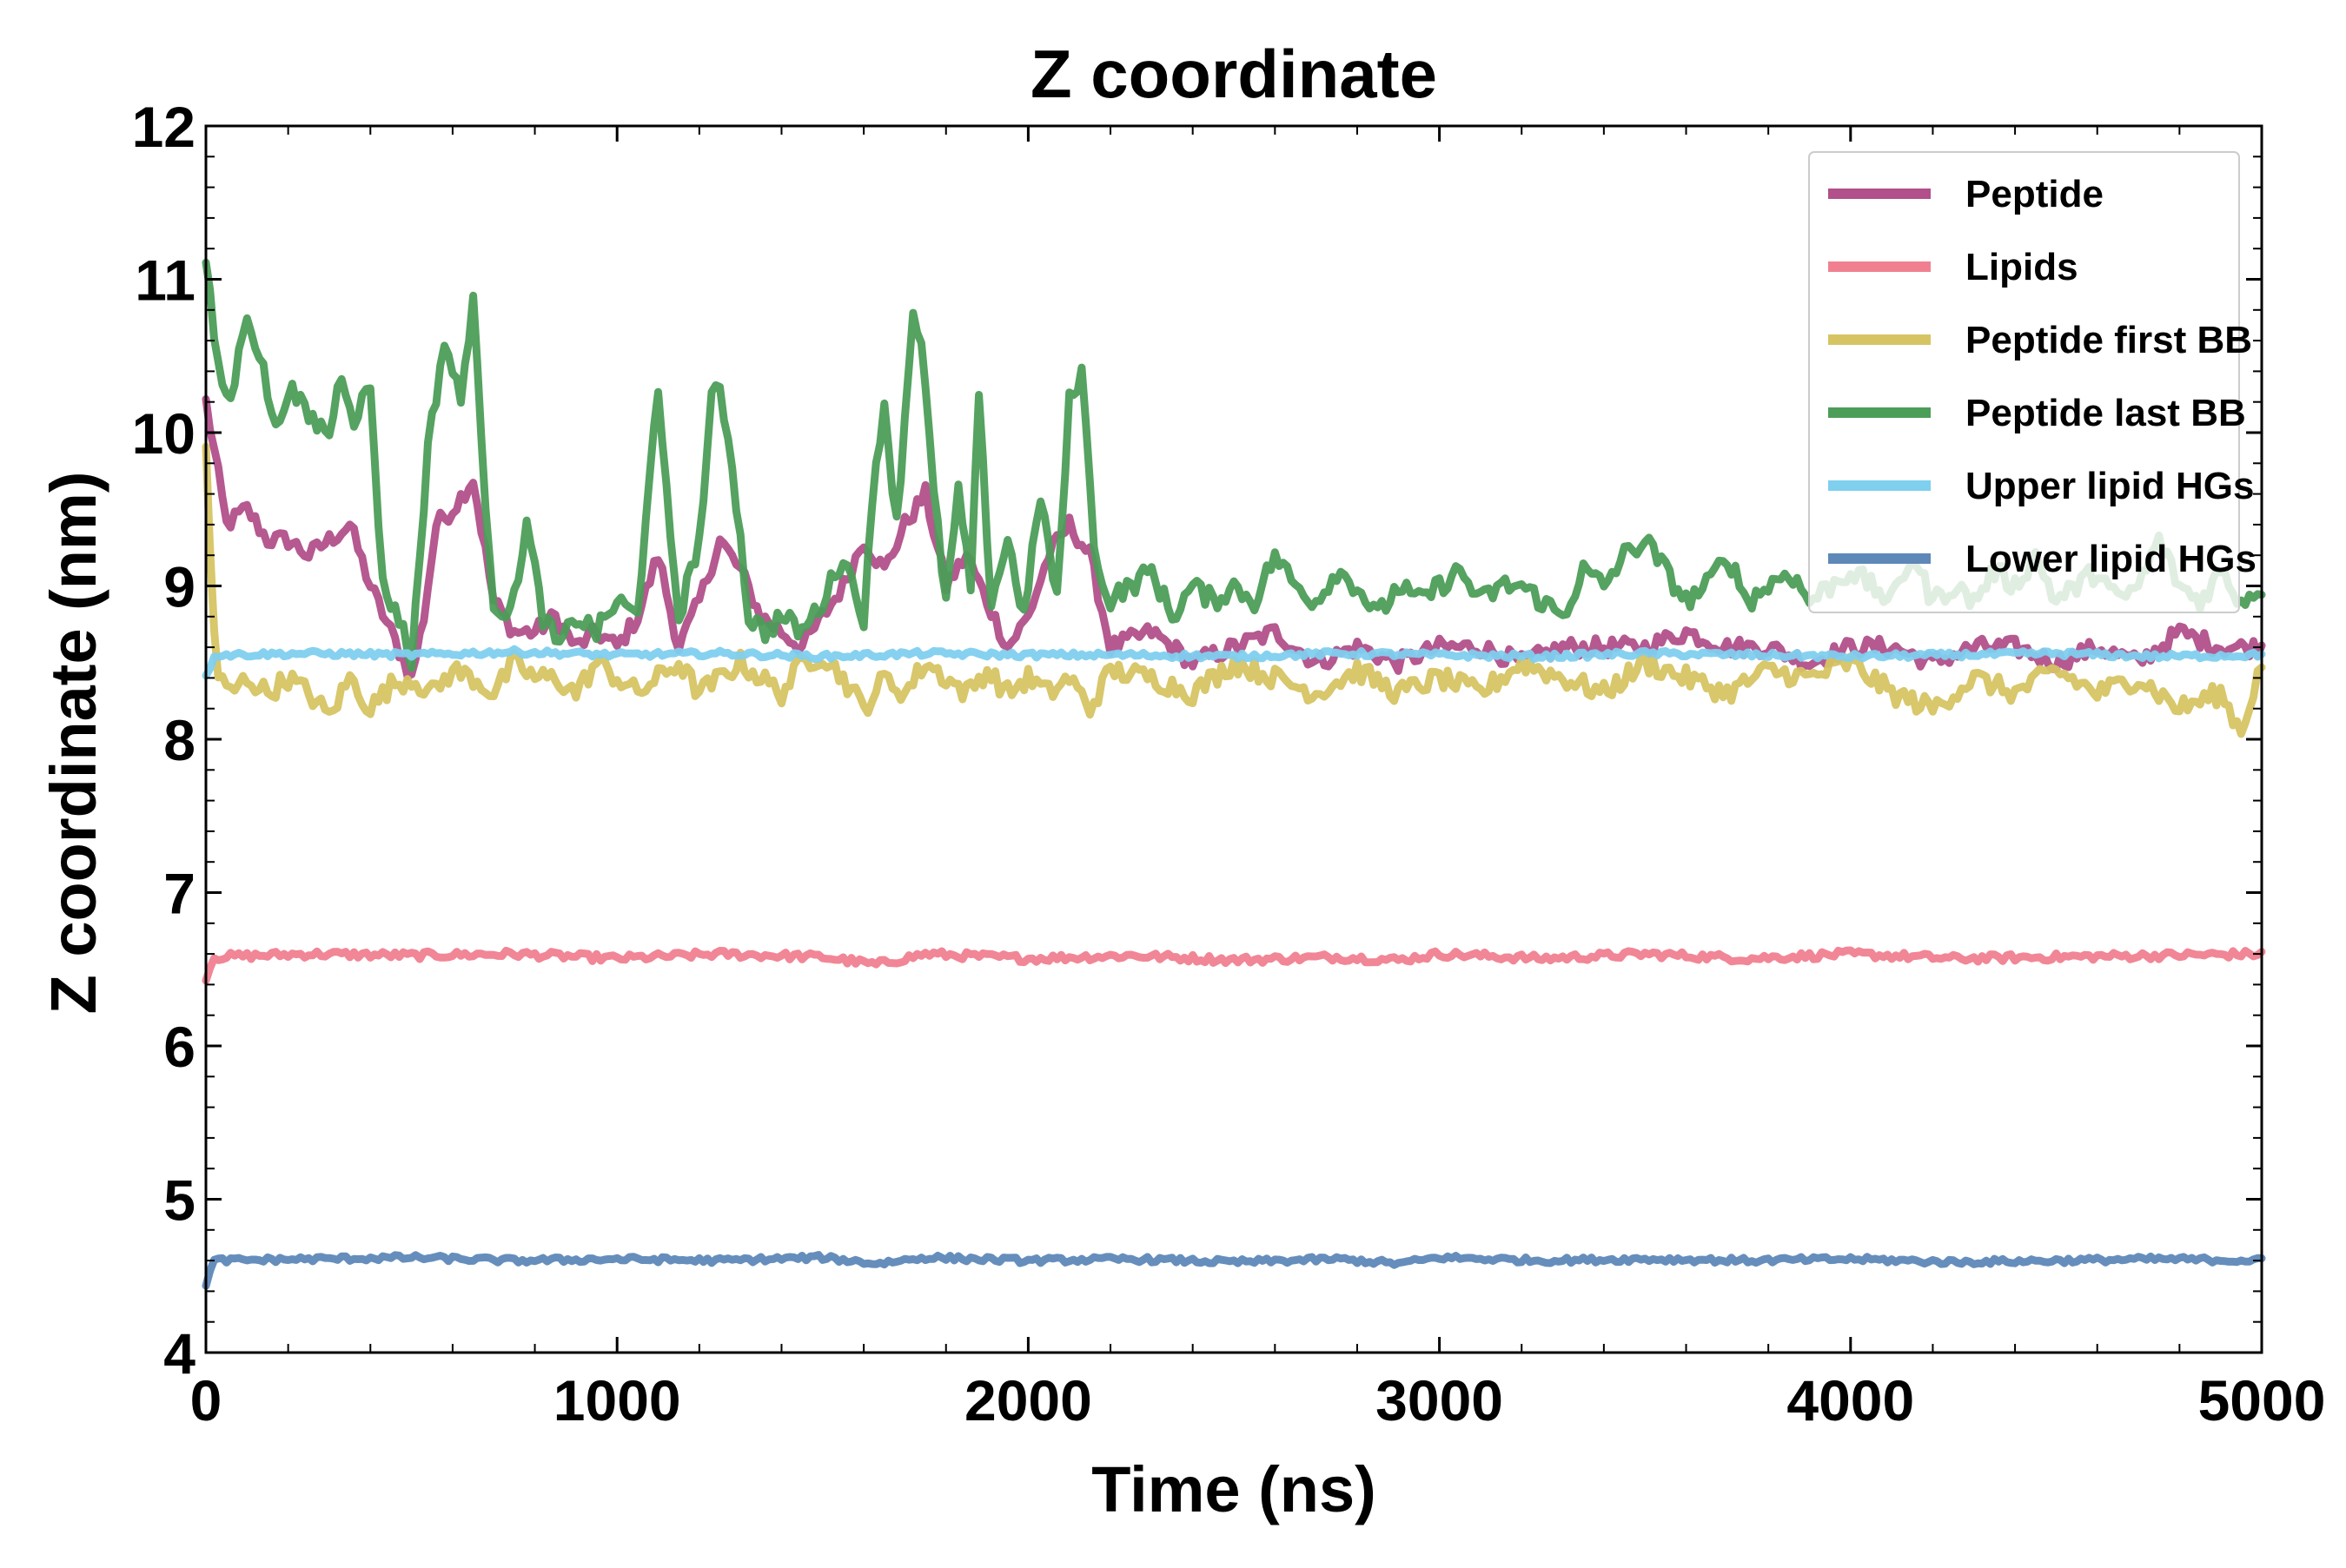 This screenshot has width=2346, height=1568. I want to click on y-tick-label: 8, so click(180, 740).